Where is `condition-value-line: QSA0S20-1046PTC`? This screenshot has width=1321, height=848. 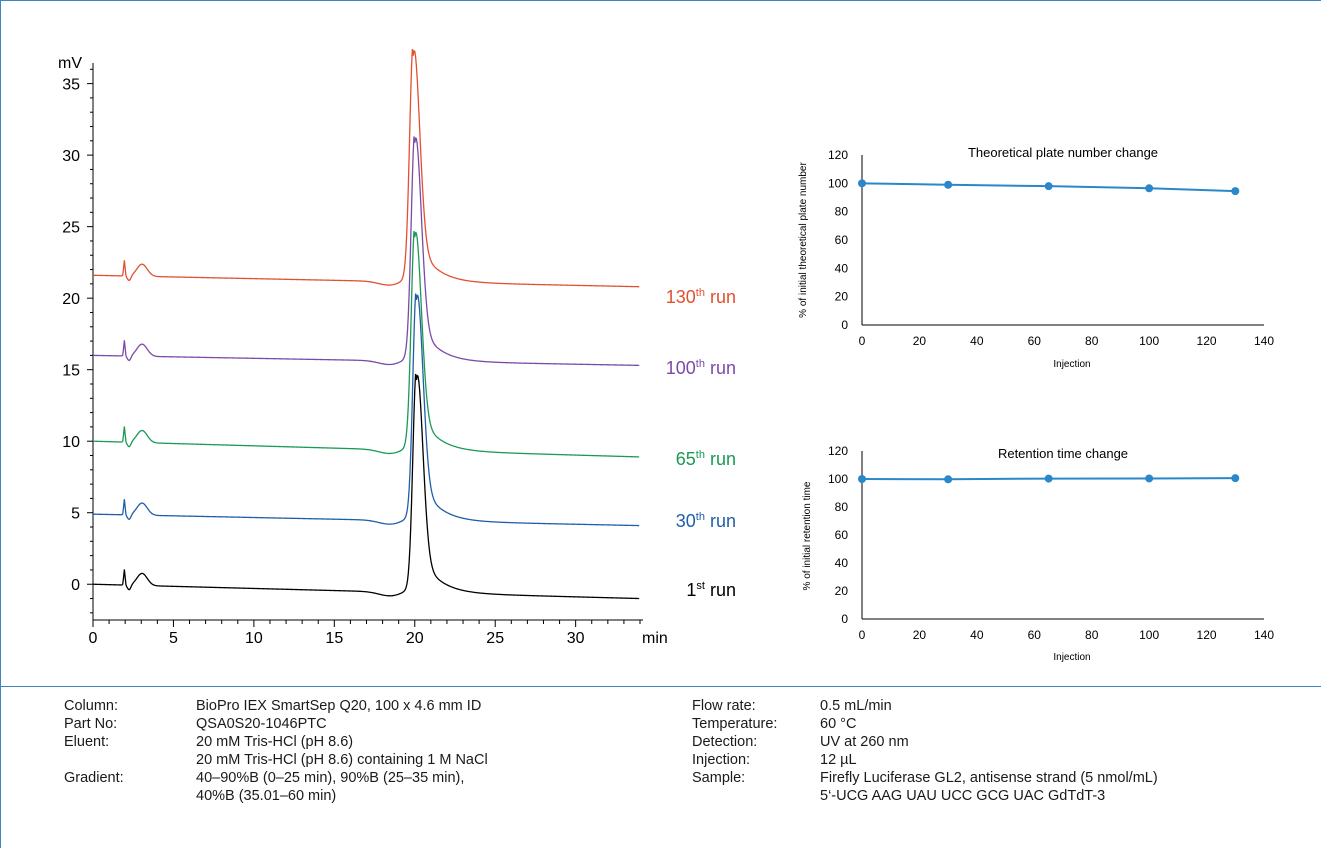 condition-value-line: QSA0S20-1046PTC is located at coordinates (261, 724).